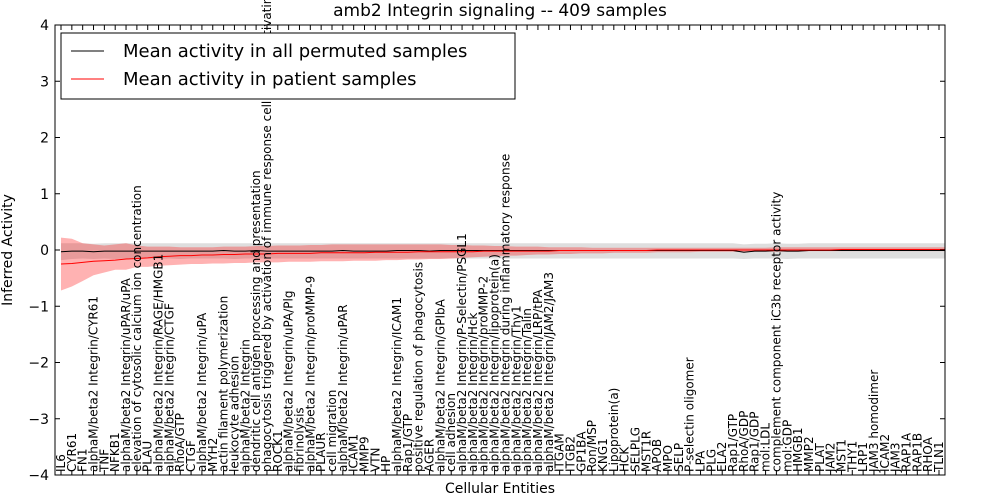 The image size is (1000, 500). I want to click on x-tick-label: MST1R, so click(646, 451).